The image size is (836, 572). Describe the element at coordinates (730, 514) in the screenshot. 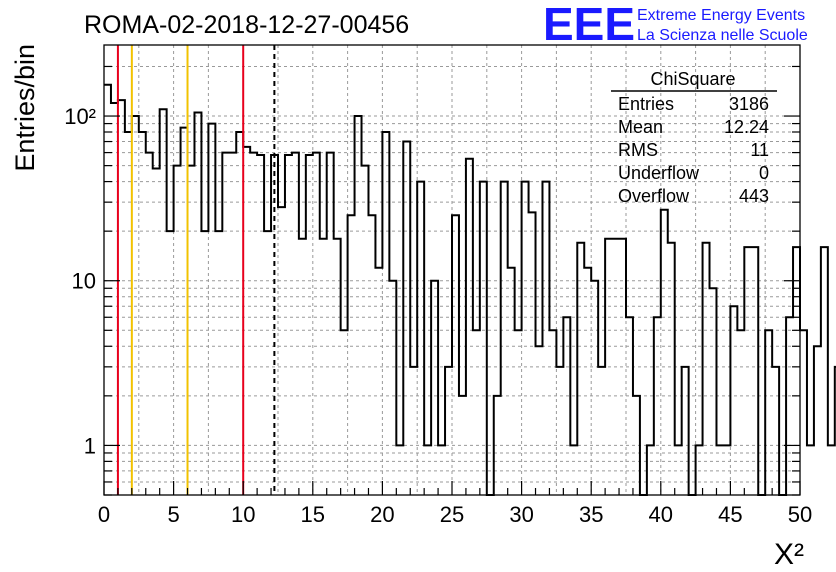

I see `x-tick-label: 45` at that location.